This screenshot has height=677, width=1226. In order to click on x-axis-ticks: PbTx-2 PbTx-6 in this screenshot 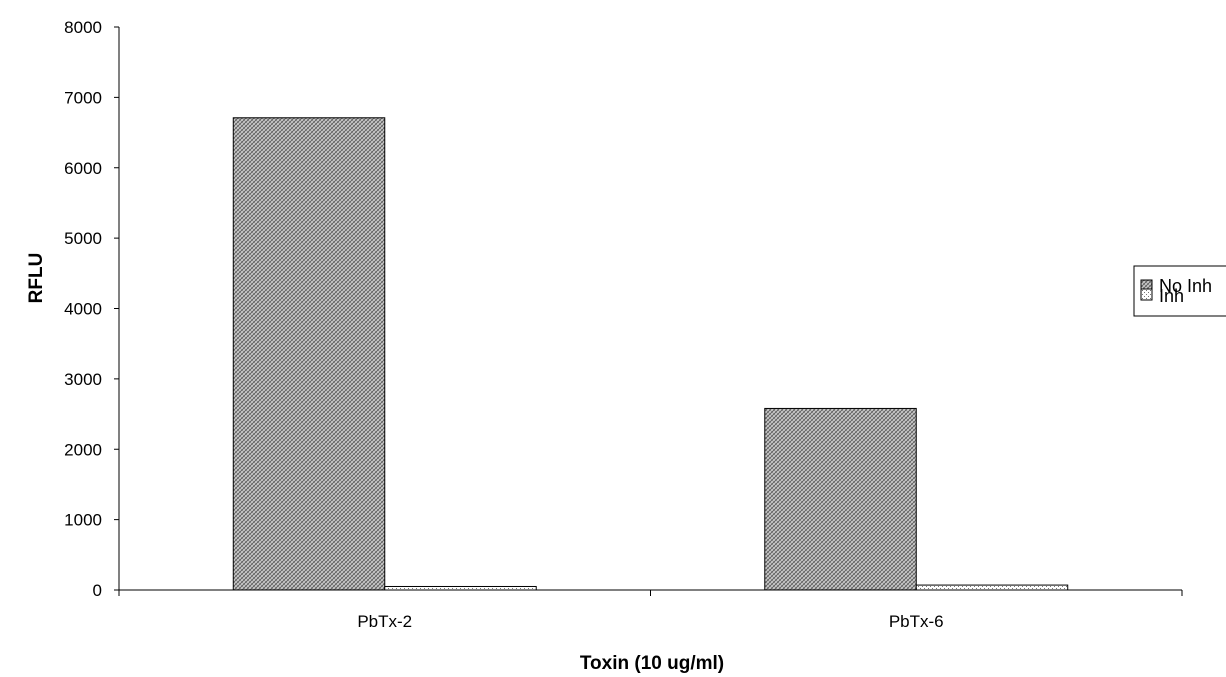, I will do `click(650, 610)`.